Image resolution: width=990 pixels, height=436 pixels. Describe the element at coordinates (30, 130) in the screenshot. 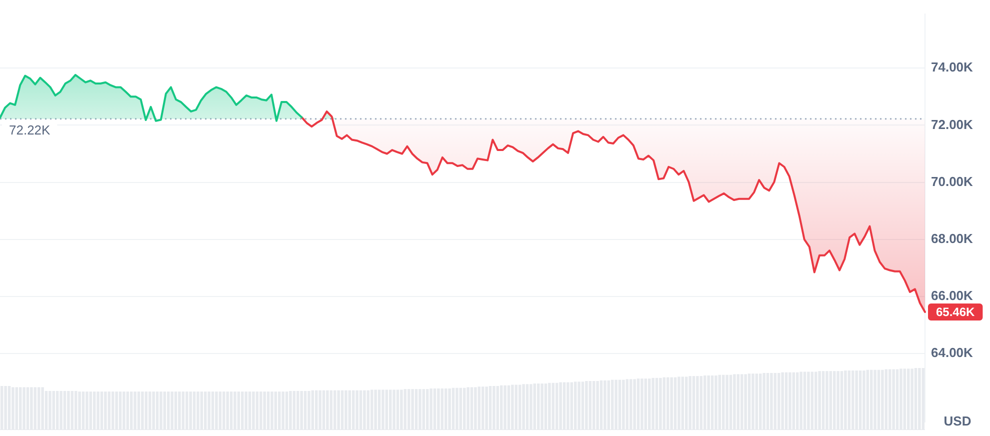

I see `ref-line-label: 72.22K` at that location.